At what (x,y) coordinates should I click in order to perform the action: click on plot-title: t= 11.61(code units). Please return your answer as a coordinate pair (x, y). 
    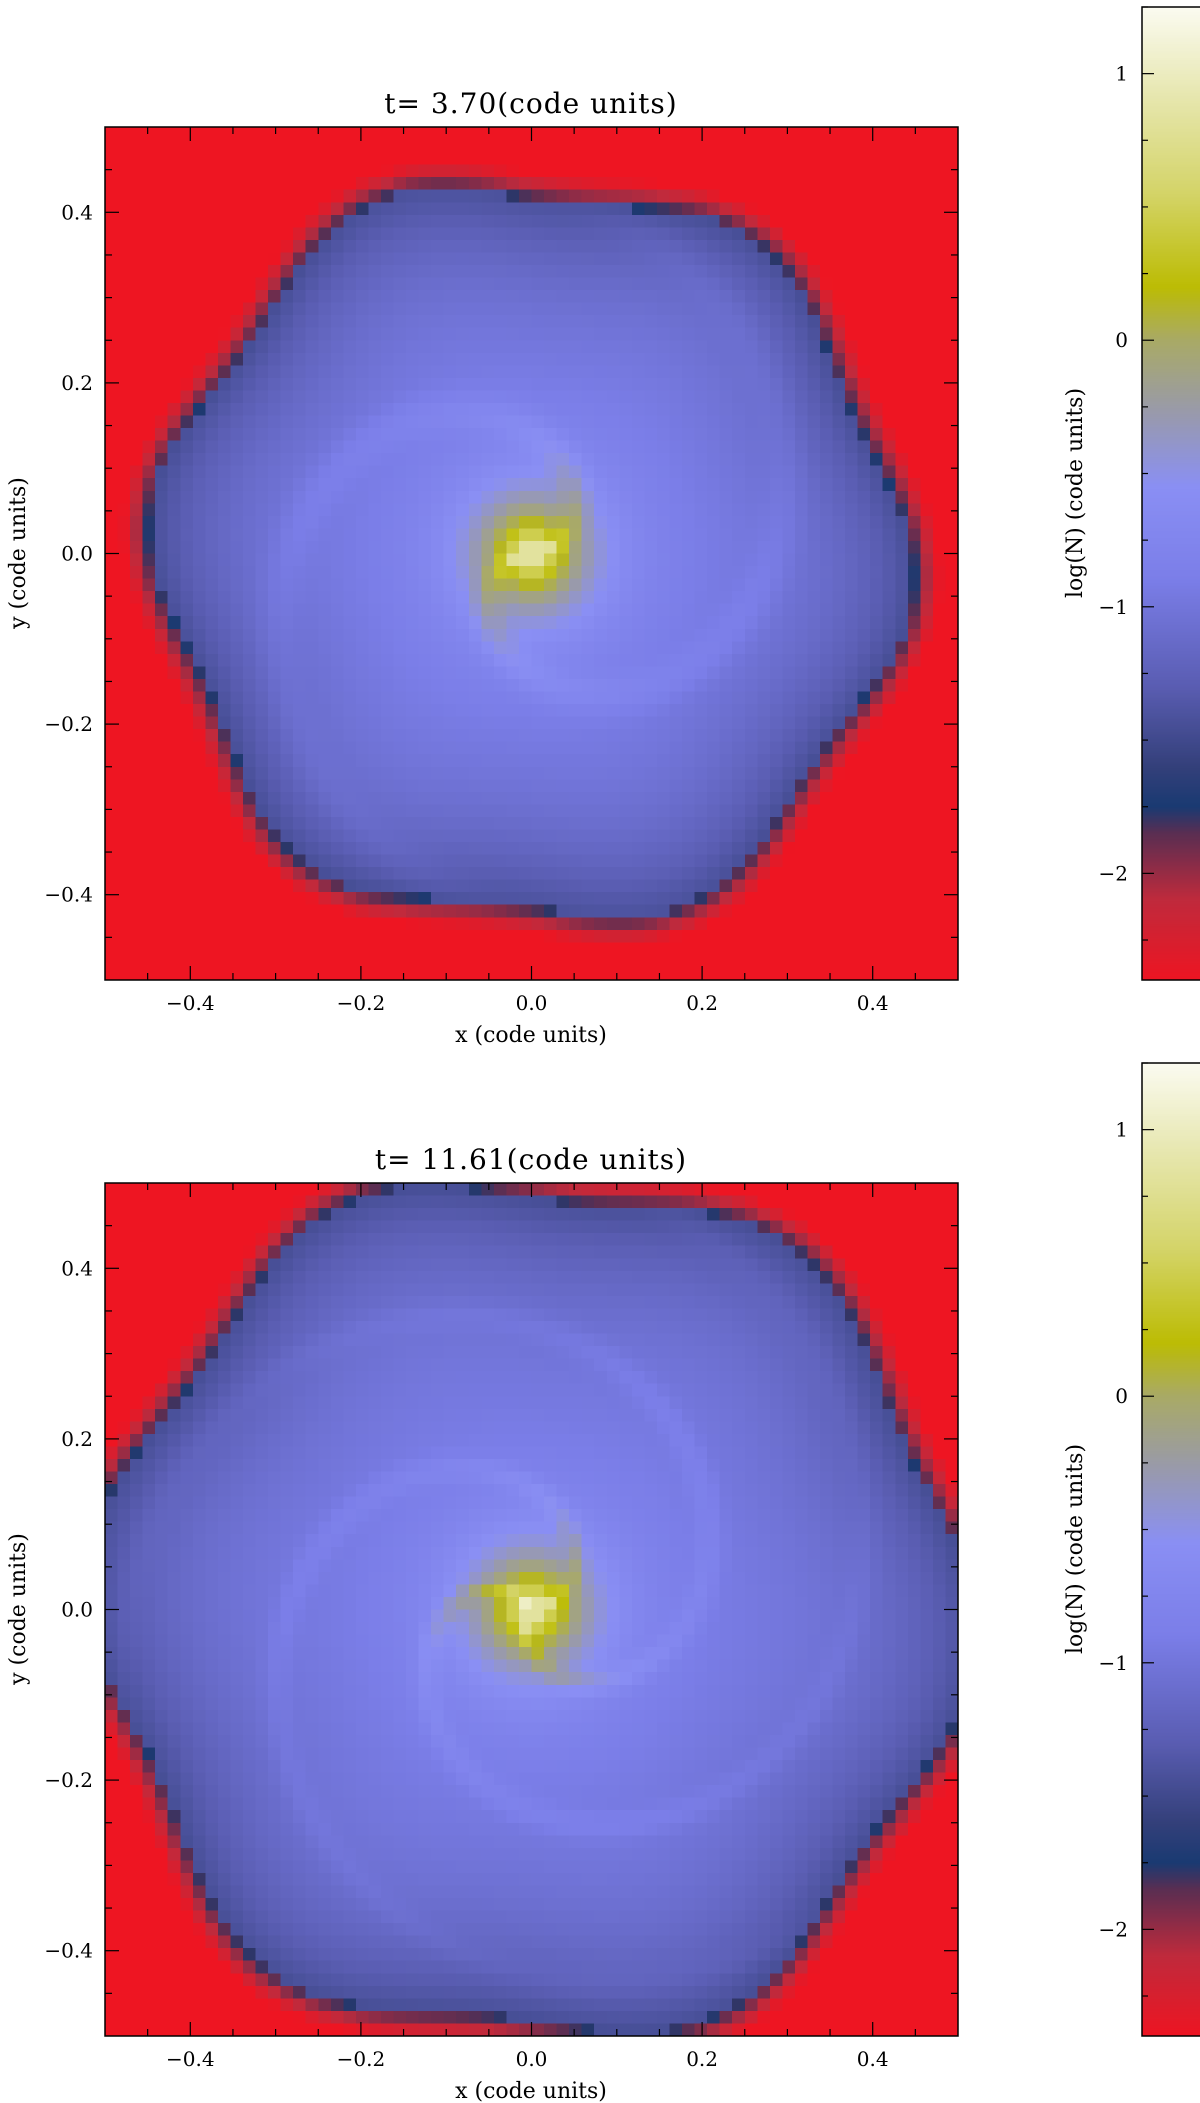
    Looking at the image, I should click on (531, 1159).